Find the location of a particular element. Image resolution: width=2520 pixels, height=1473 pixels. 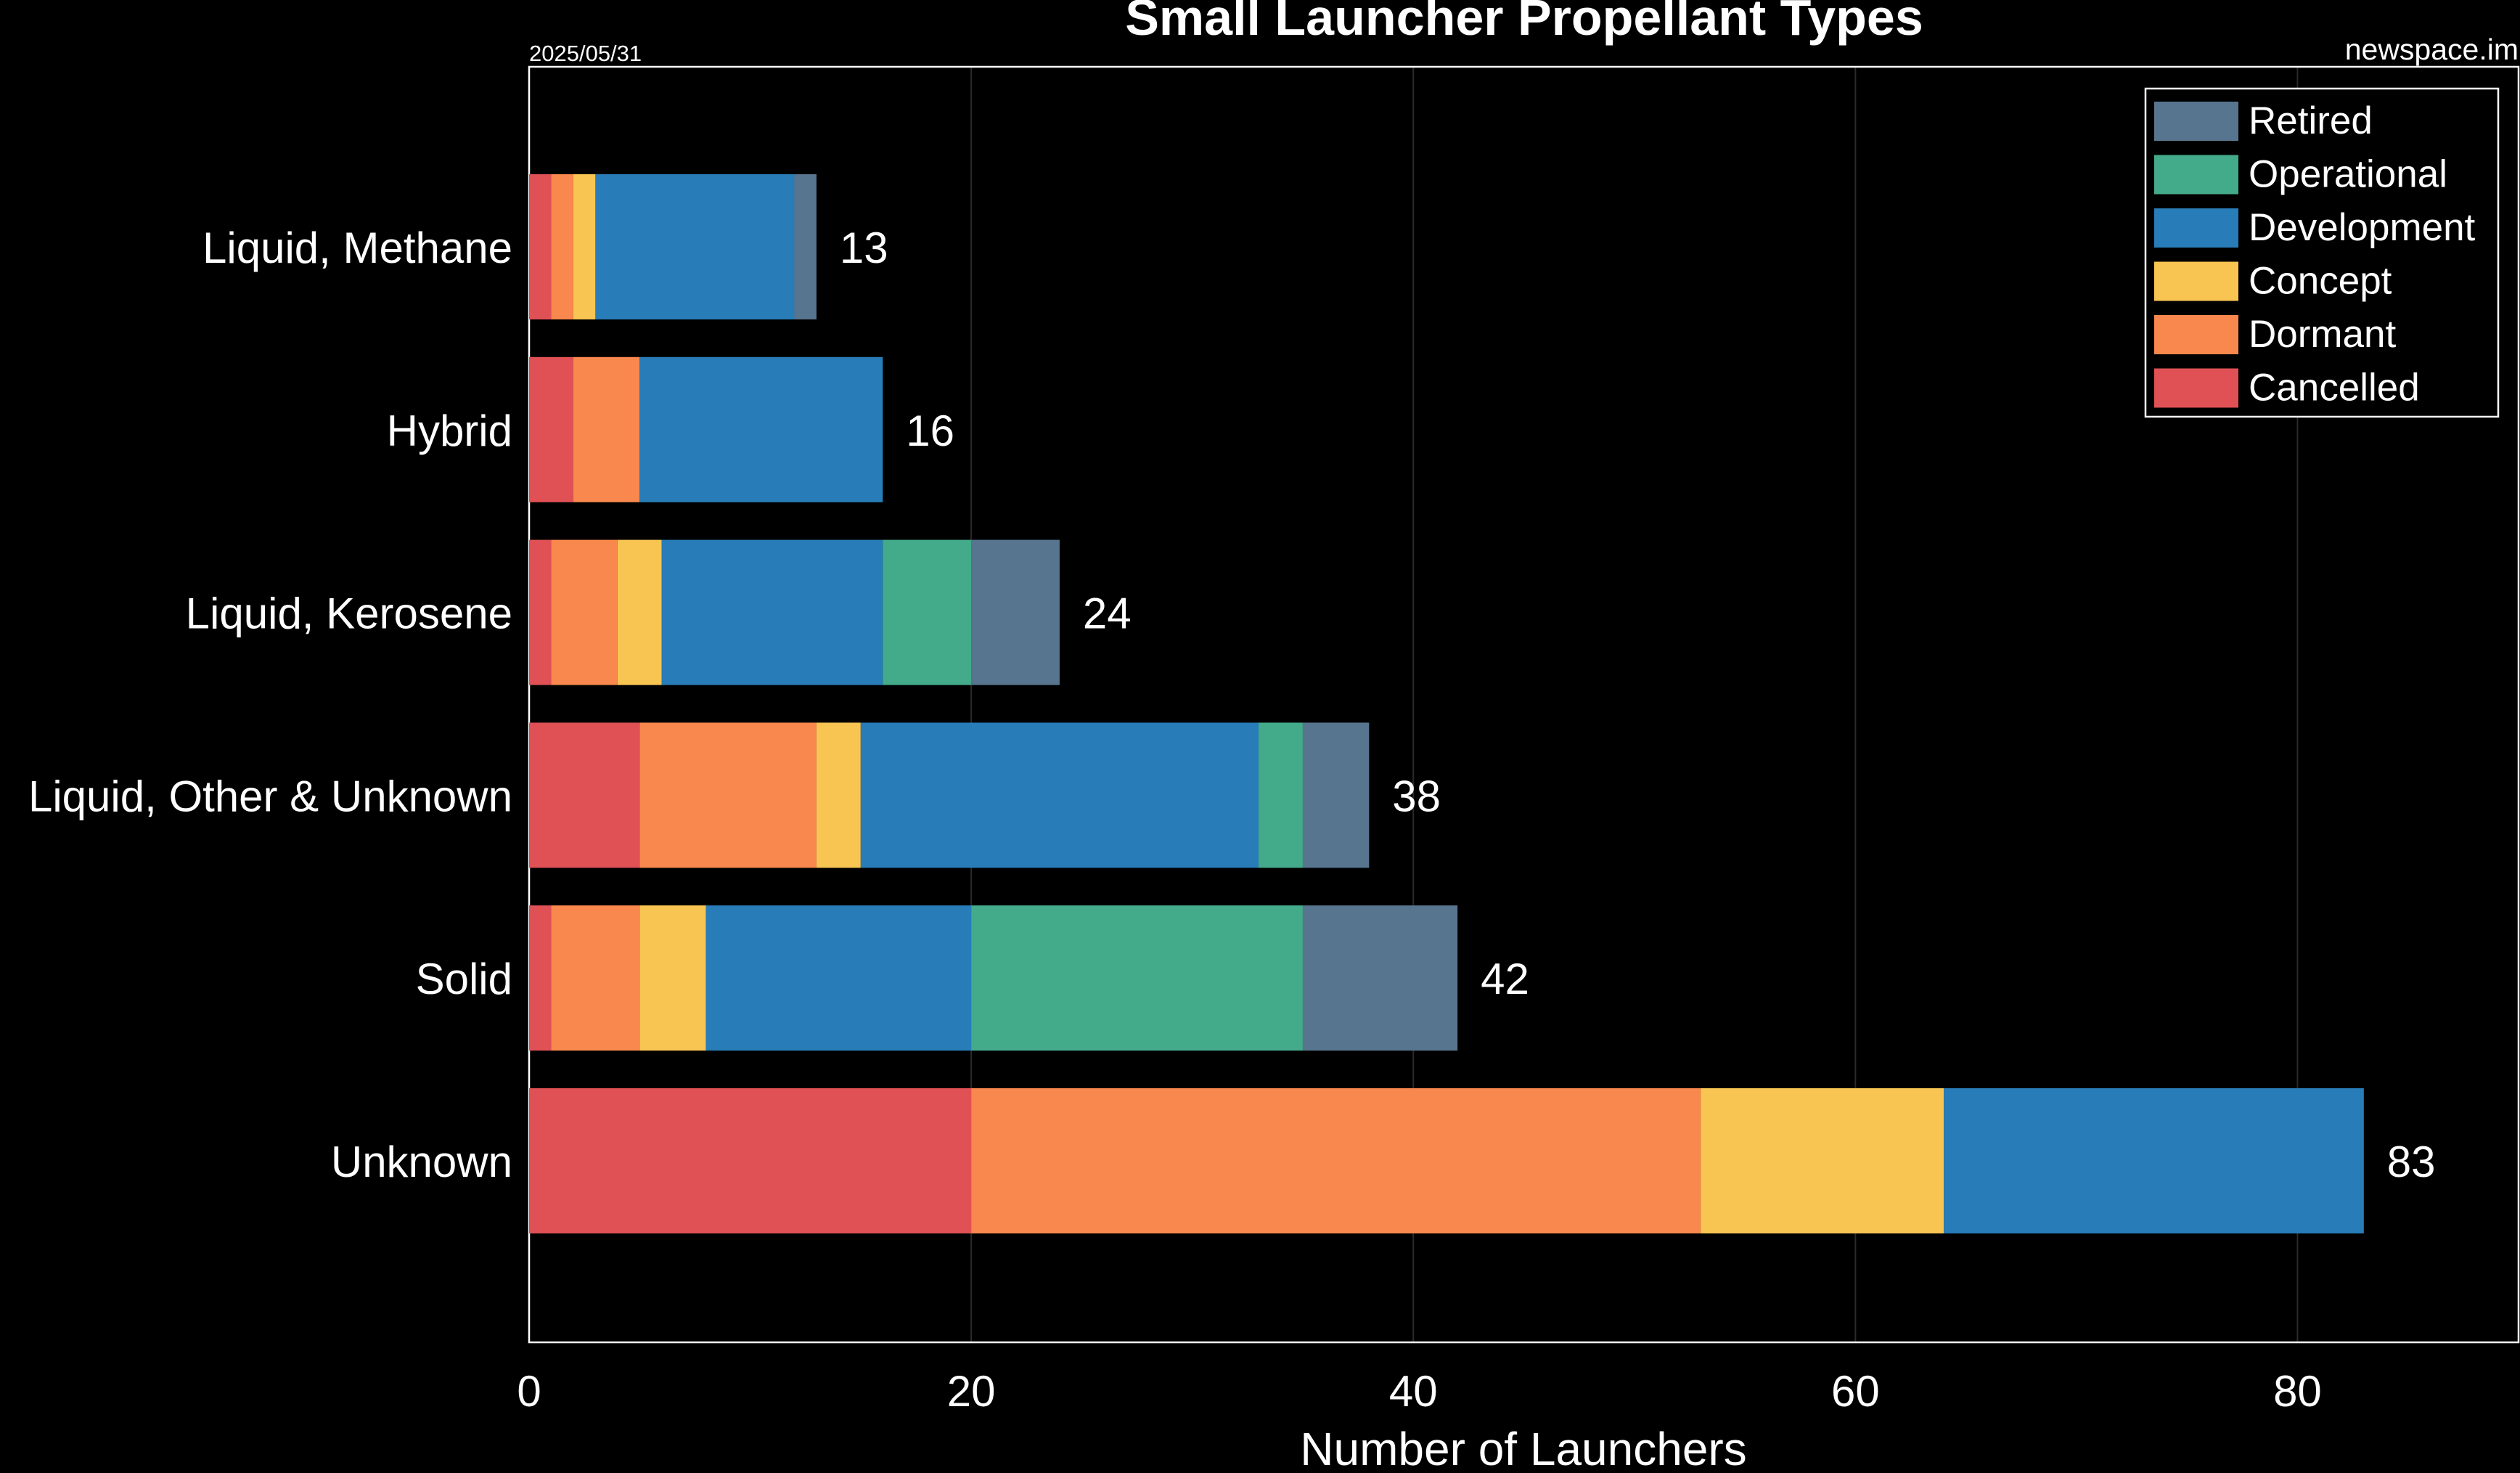

legend-label: Dormant is located at coordinates (2323, 334).